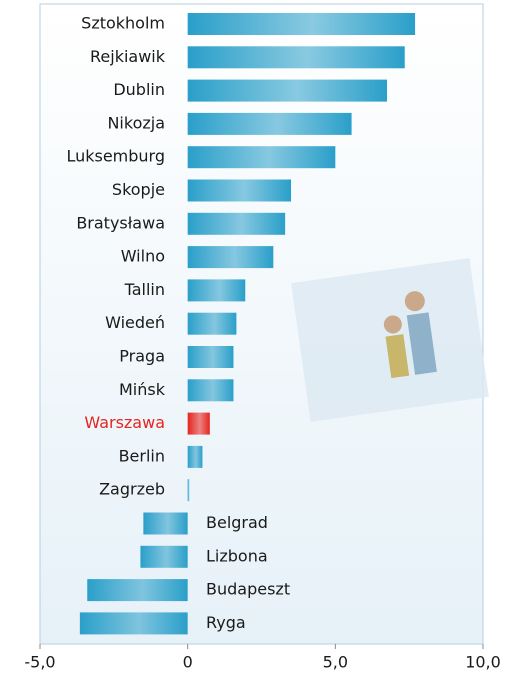 Image resolution: width=513 pixels, height=681 pixels. I want to click on category-label: Nikozja, so click(136, 122).